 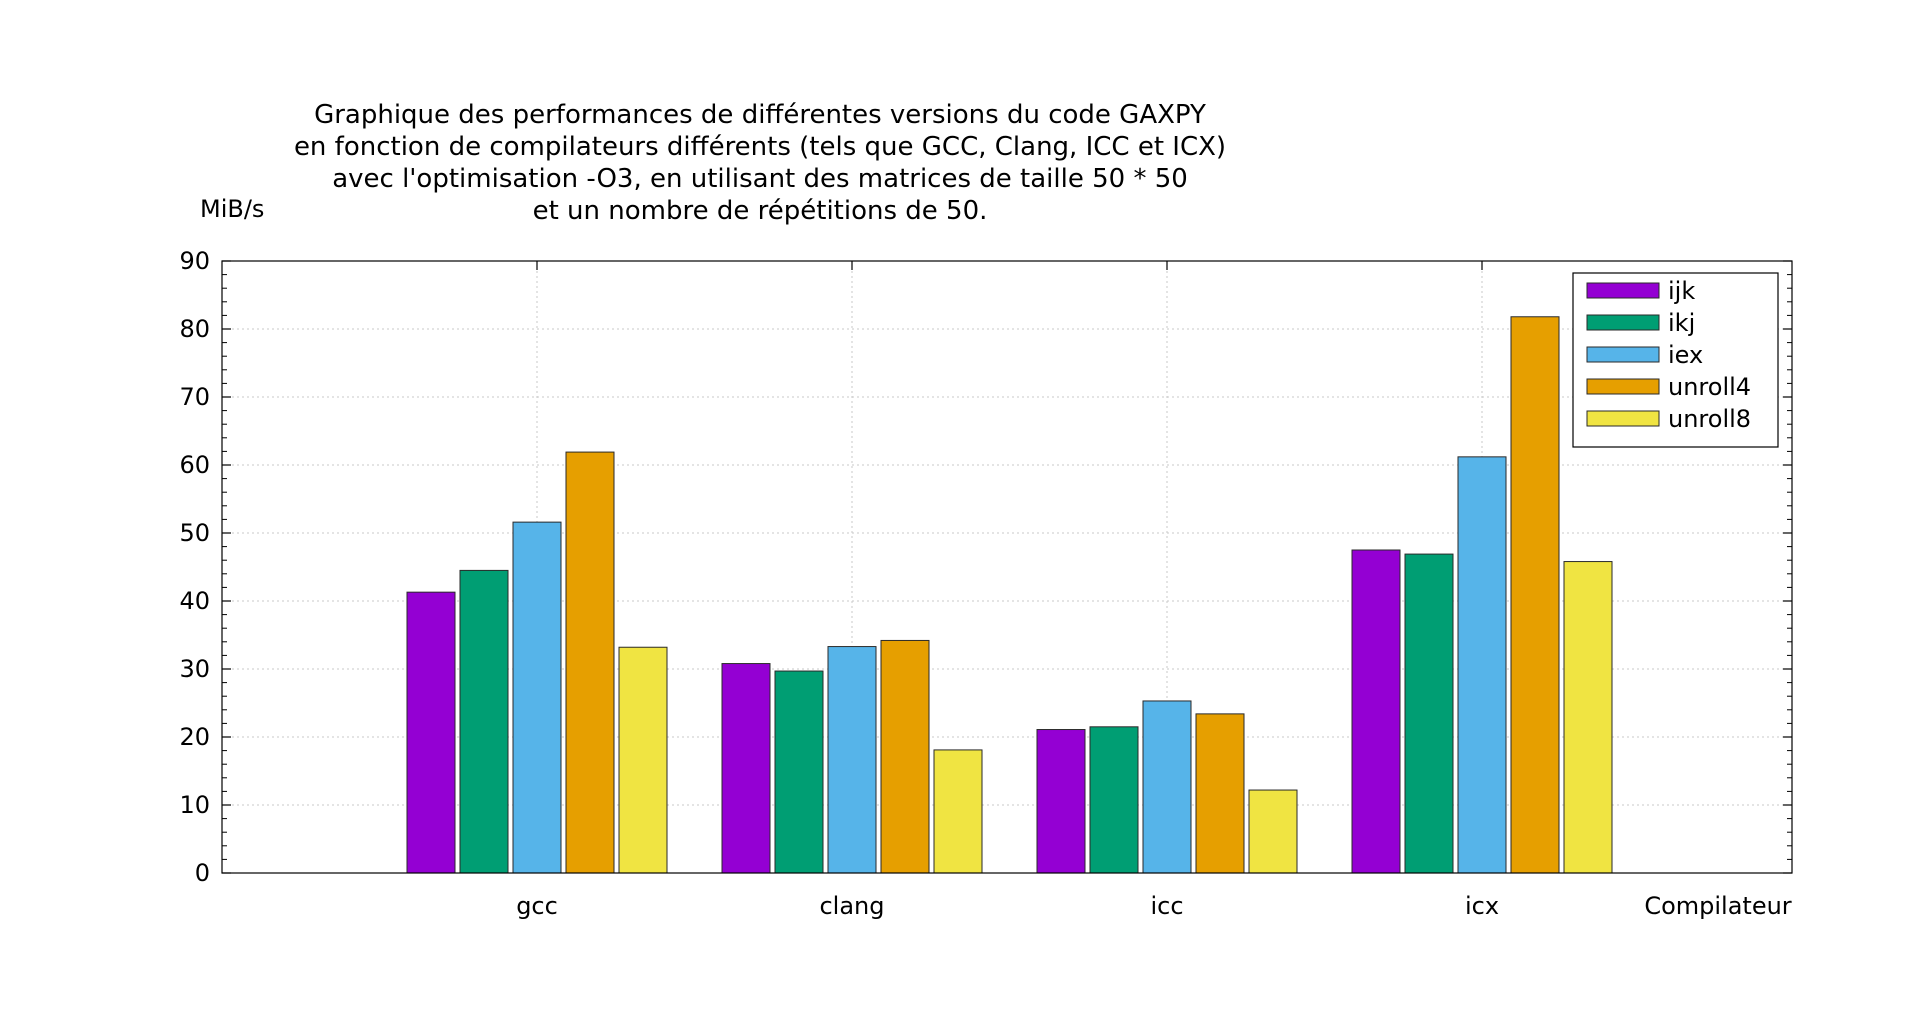 What do you see at coordinates (1685, 355) in the screenshot?
I see `legend-label-iex: iex` at bounding box center [1685, 355].